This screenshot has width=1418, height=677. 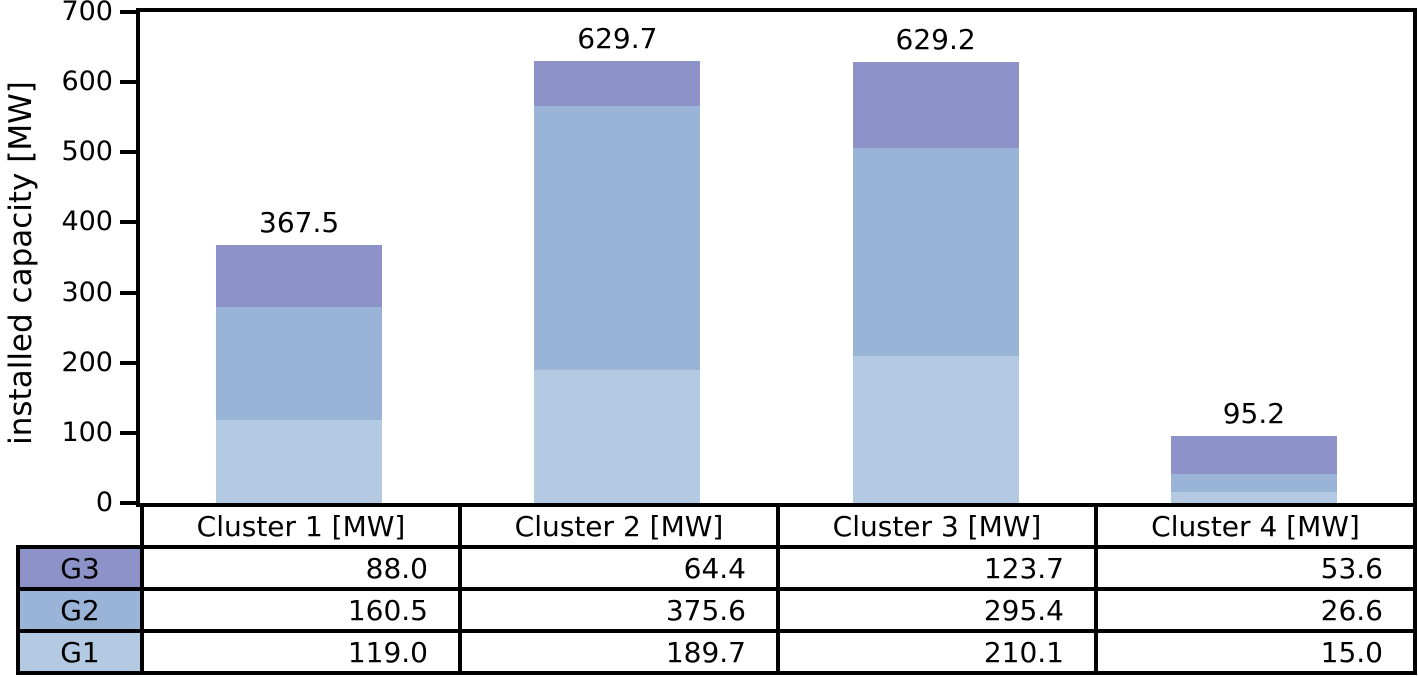 What do you see at coordinates (1254, 414) in the screenshot?
I see `bar-total-label: 95.2` at bounding box center [1254, 414].